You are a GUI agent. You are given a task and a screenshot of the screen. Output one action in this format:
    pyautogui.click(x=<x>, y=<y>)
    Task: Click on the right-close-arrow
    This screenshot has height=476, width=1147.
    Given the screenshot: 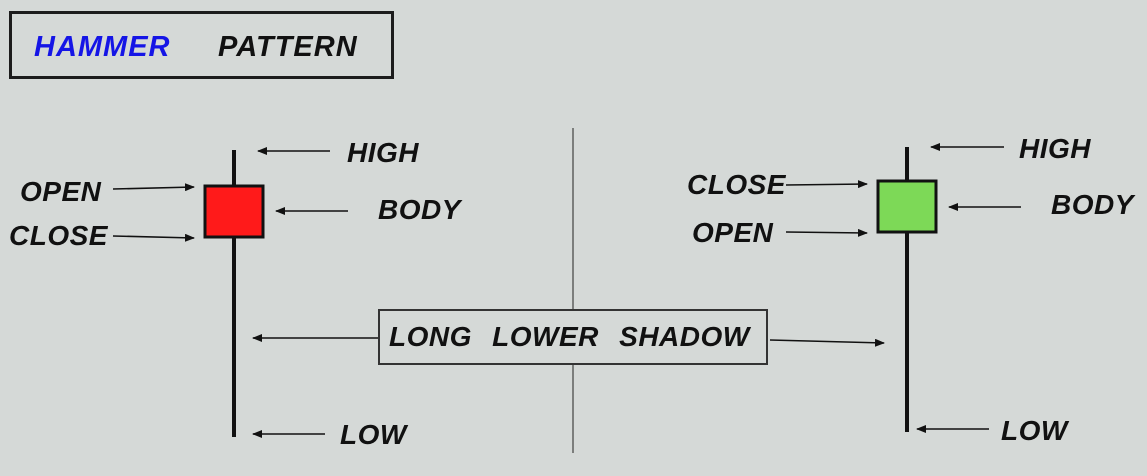 What is the action you would take?
    pyautogui.click(x=826, y=184)
    